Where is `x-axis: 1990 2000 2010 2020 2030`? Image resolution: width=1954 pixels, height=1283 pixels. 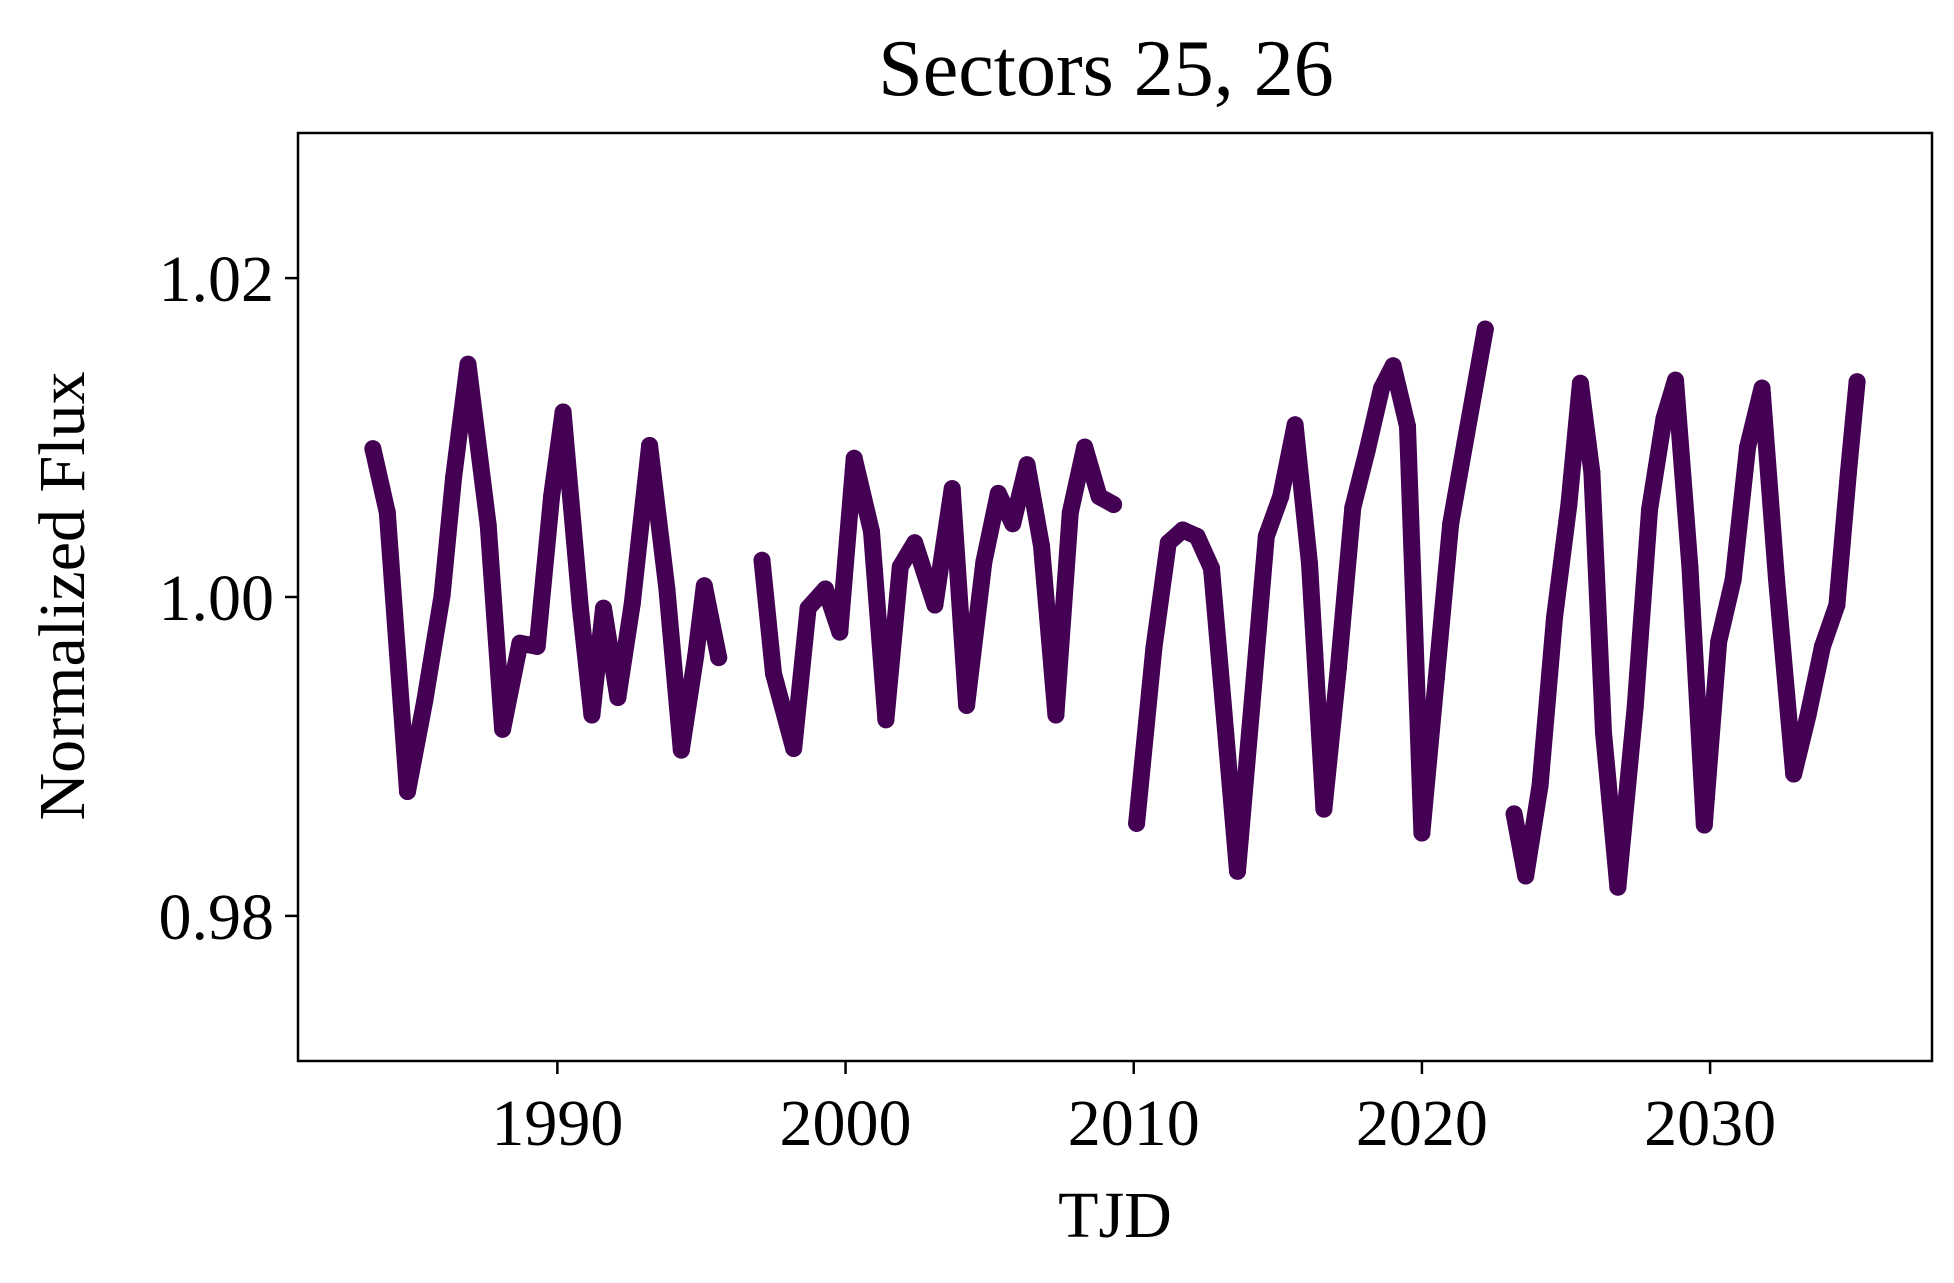
x-axis: 1990 2000 2010 2020 2030 is located at coordinates (1133, 1110).